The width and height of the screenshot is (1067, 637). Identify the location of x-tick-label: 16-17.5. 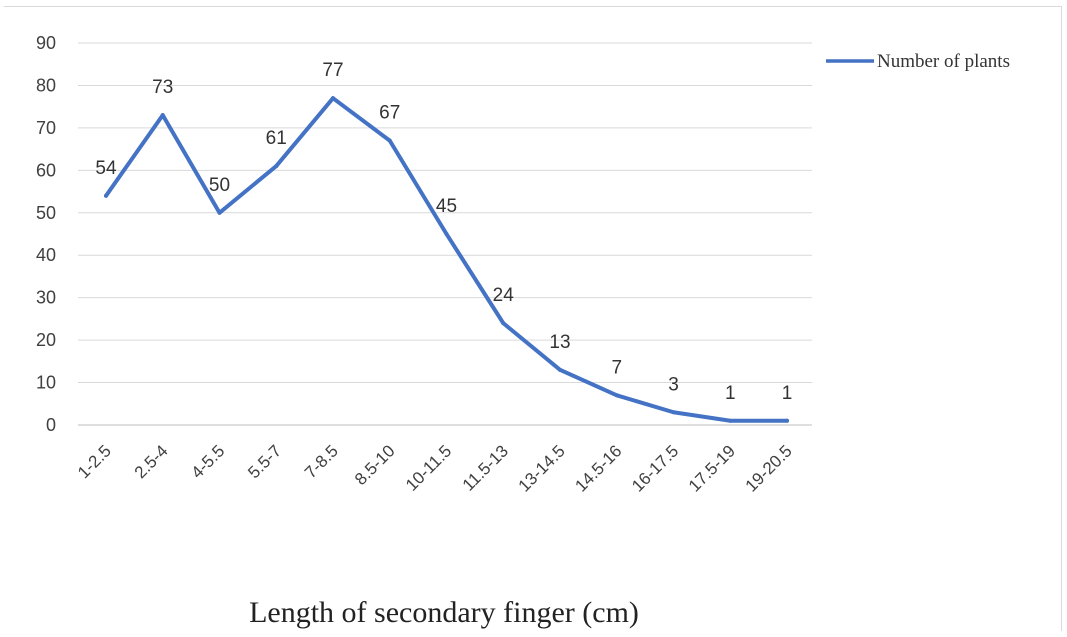
(655, 468).